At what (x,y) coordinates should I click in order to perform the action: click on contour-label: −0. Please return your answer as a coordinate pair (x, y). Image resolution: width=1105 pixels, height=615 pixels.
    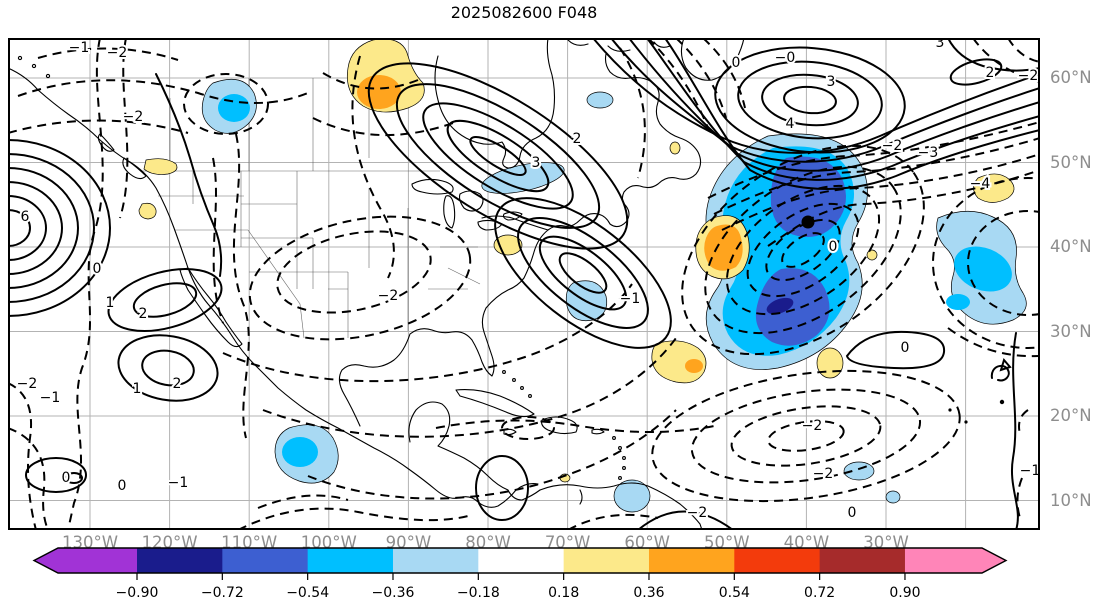
    Looking at the image, I should click on (785, 58).